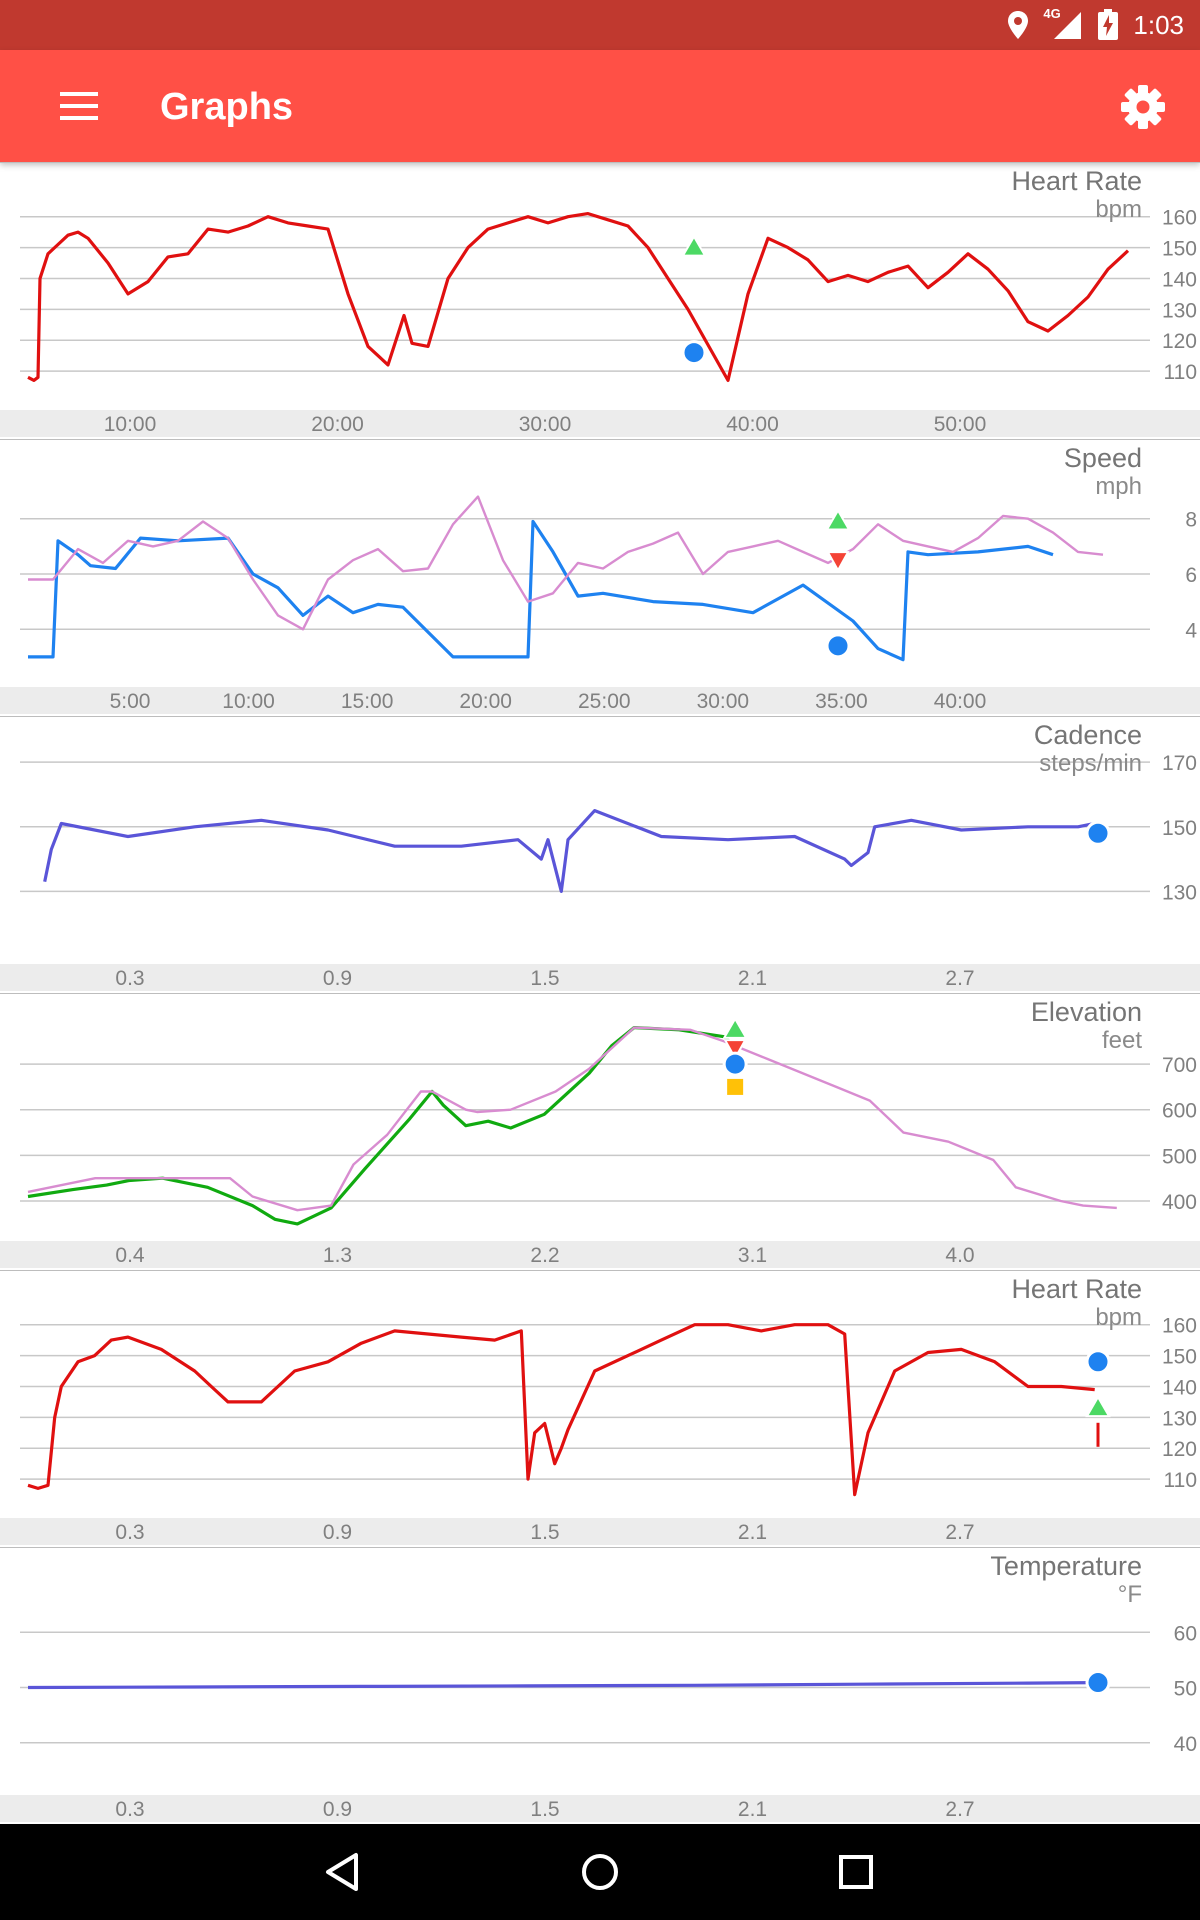 The width and height of the screenshot is (1200, 1920). I want to click on chart-unit: feet, so click(1121, 1040).